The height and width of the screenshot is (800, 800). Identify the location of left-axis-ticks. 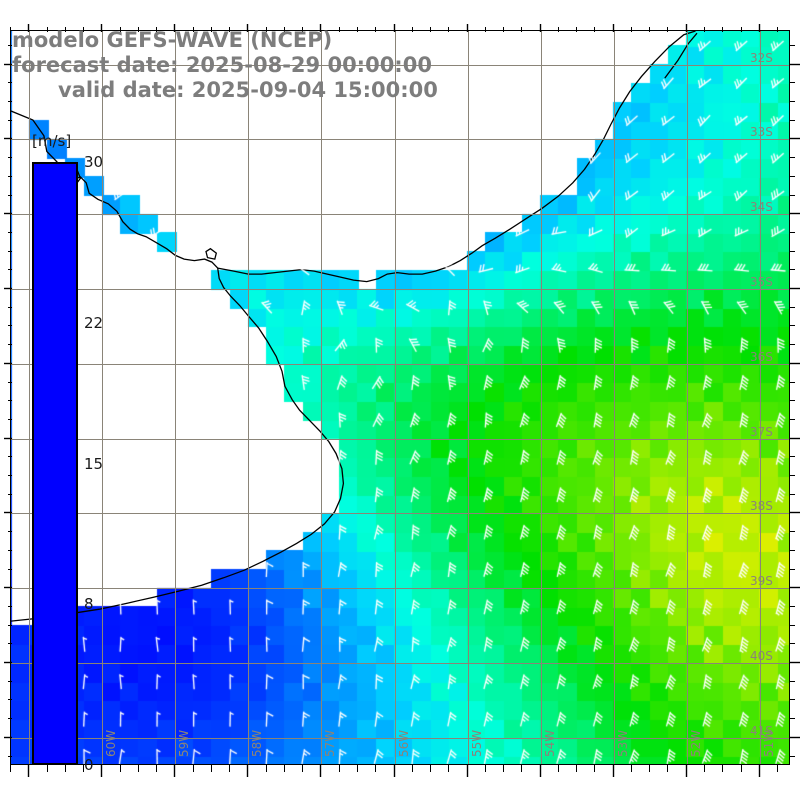
(8, 401).